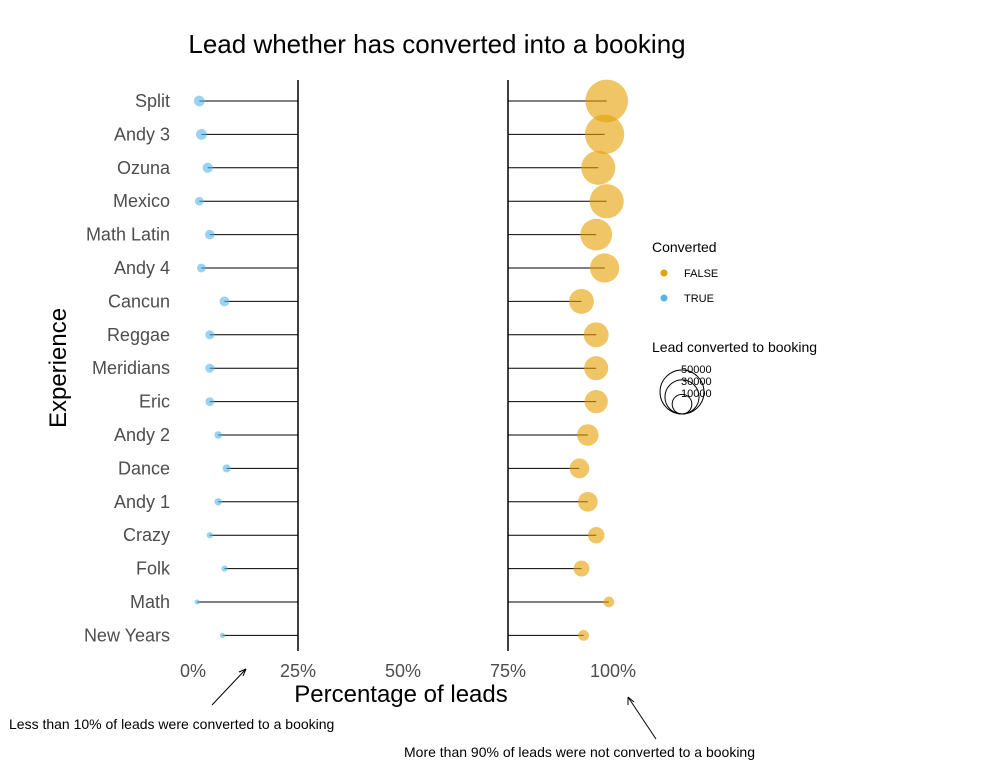  What do you see at coordinates (664, 273) in the screenshot?
I see `legend-swatch-false` at bounding box center [664, 273].